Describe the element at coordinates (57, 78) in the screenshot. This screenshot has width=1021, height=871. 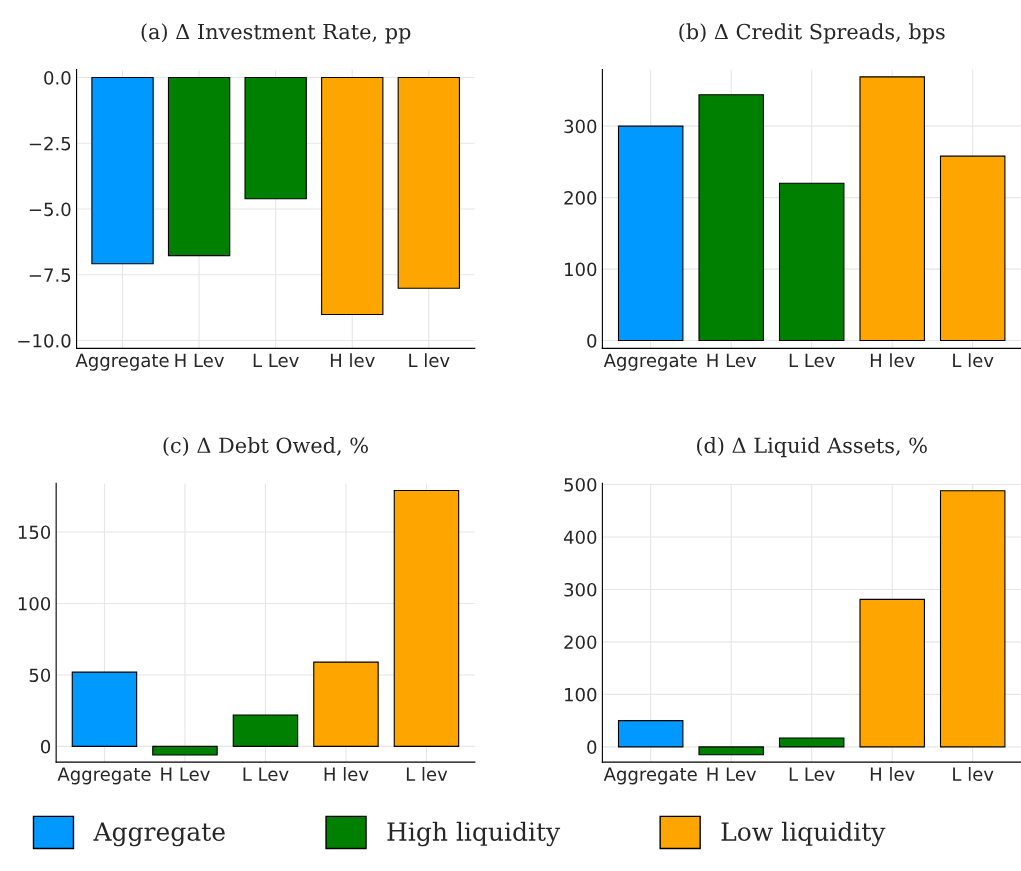
I see `y-tick-label: 0.0` at that location.